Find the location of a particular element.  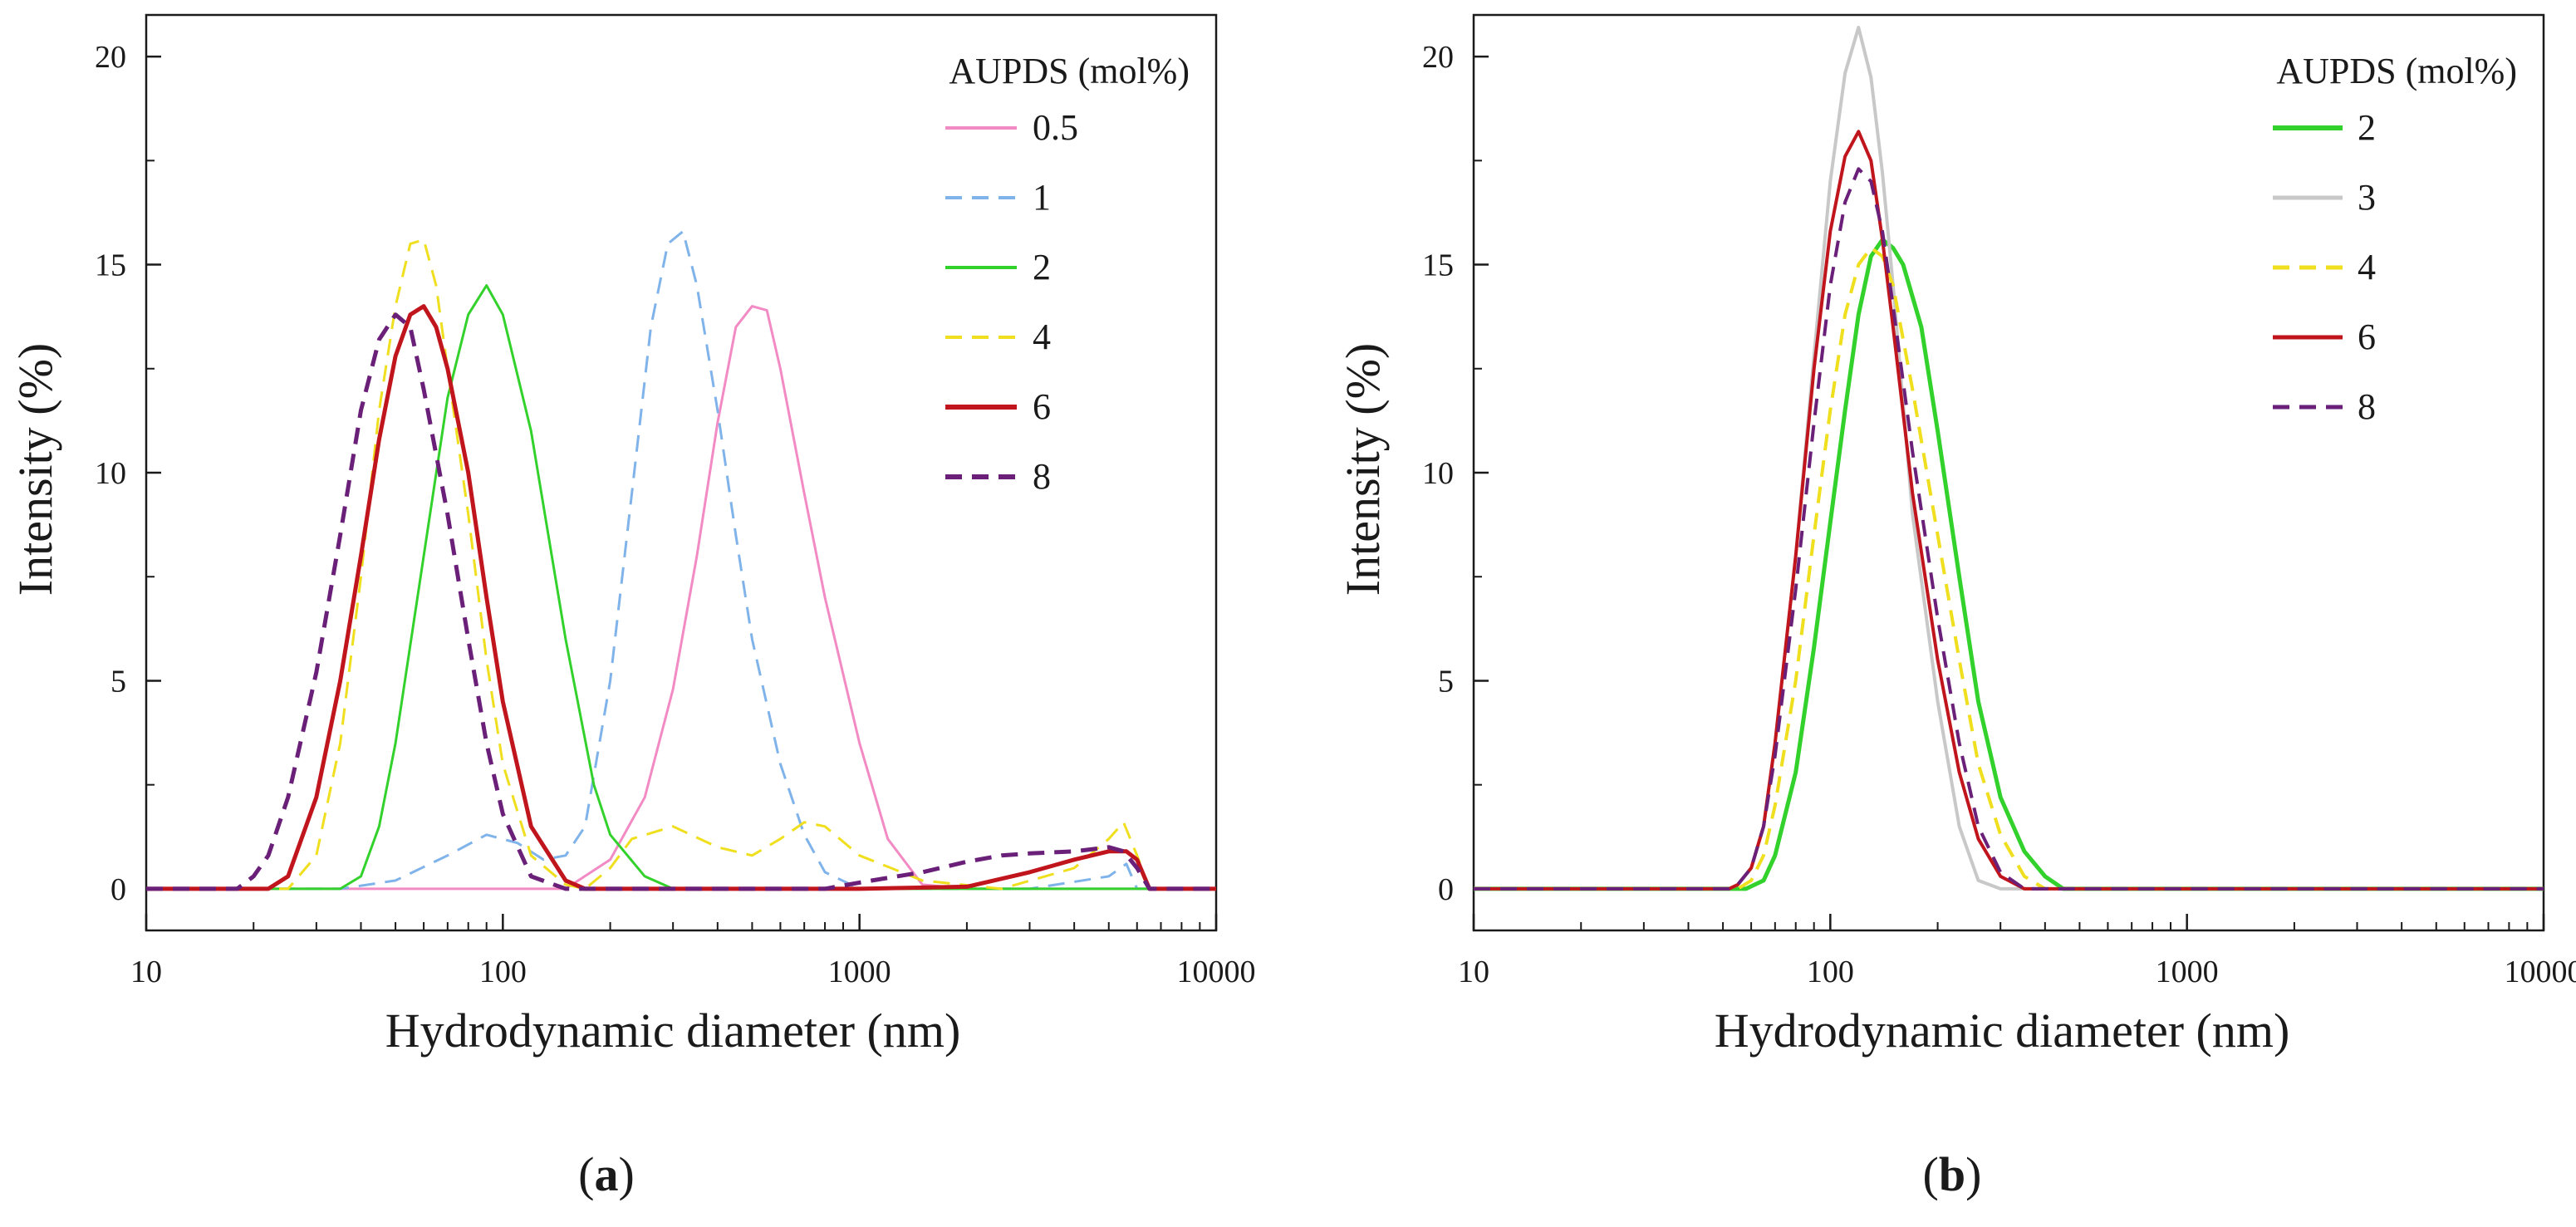

legend-label: 1 is located at coordinates (1042, 197).